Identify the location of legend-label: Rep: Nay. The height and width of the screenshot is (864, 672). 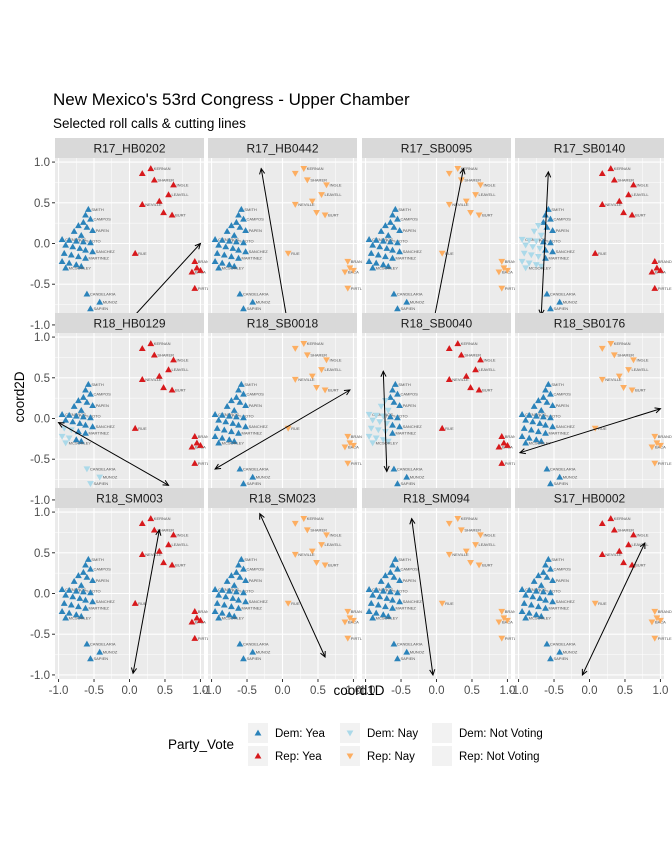
(391, 757).